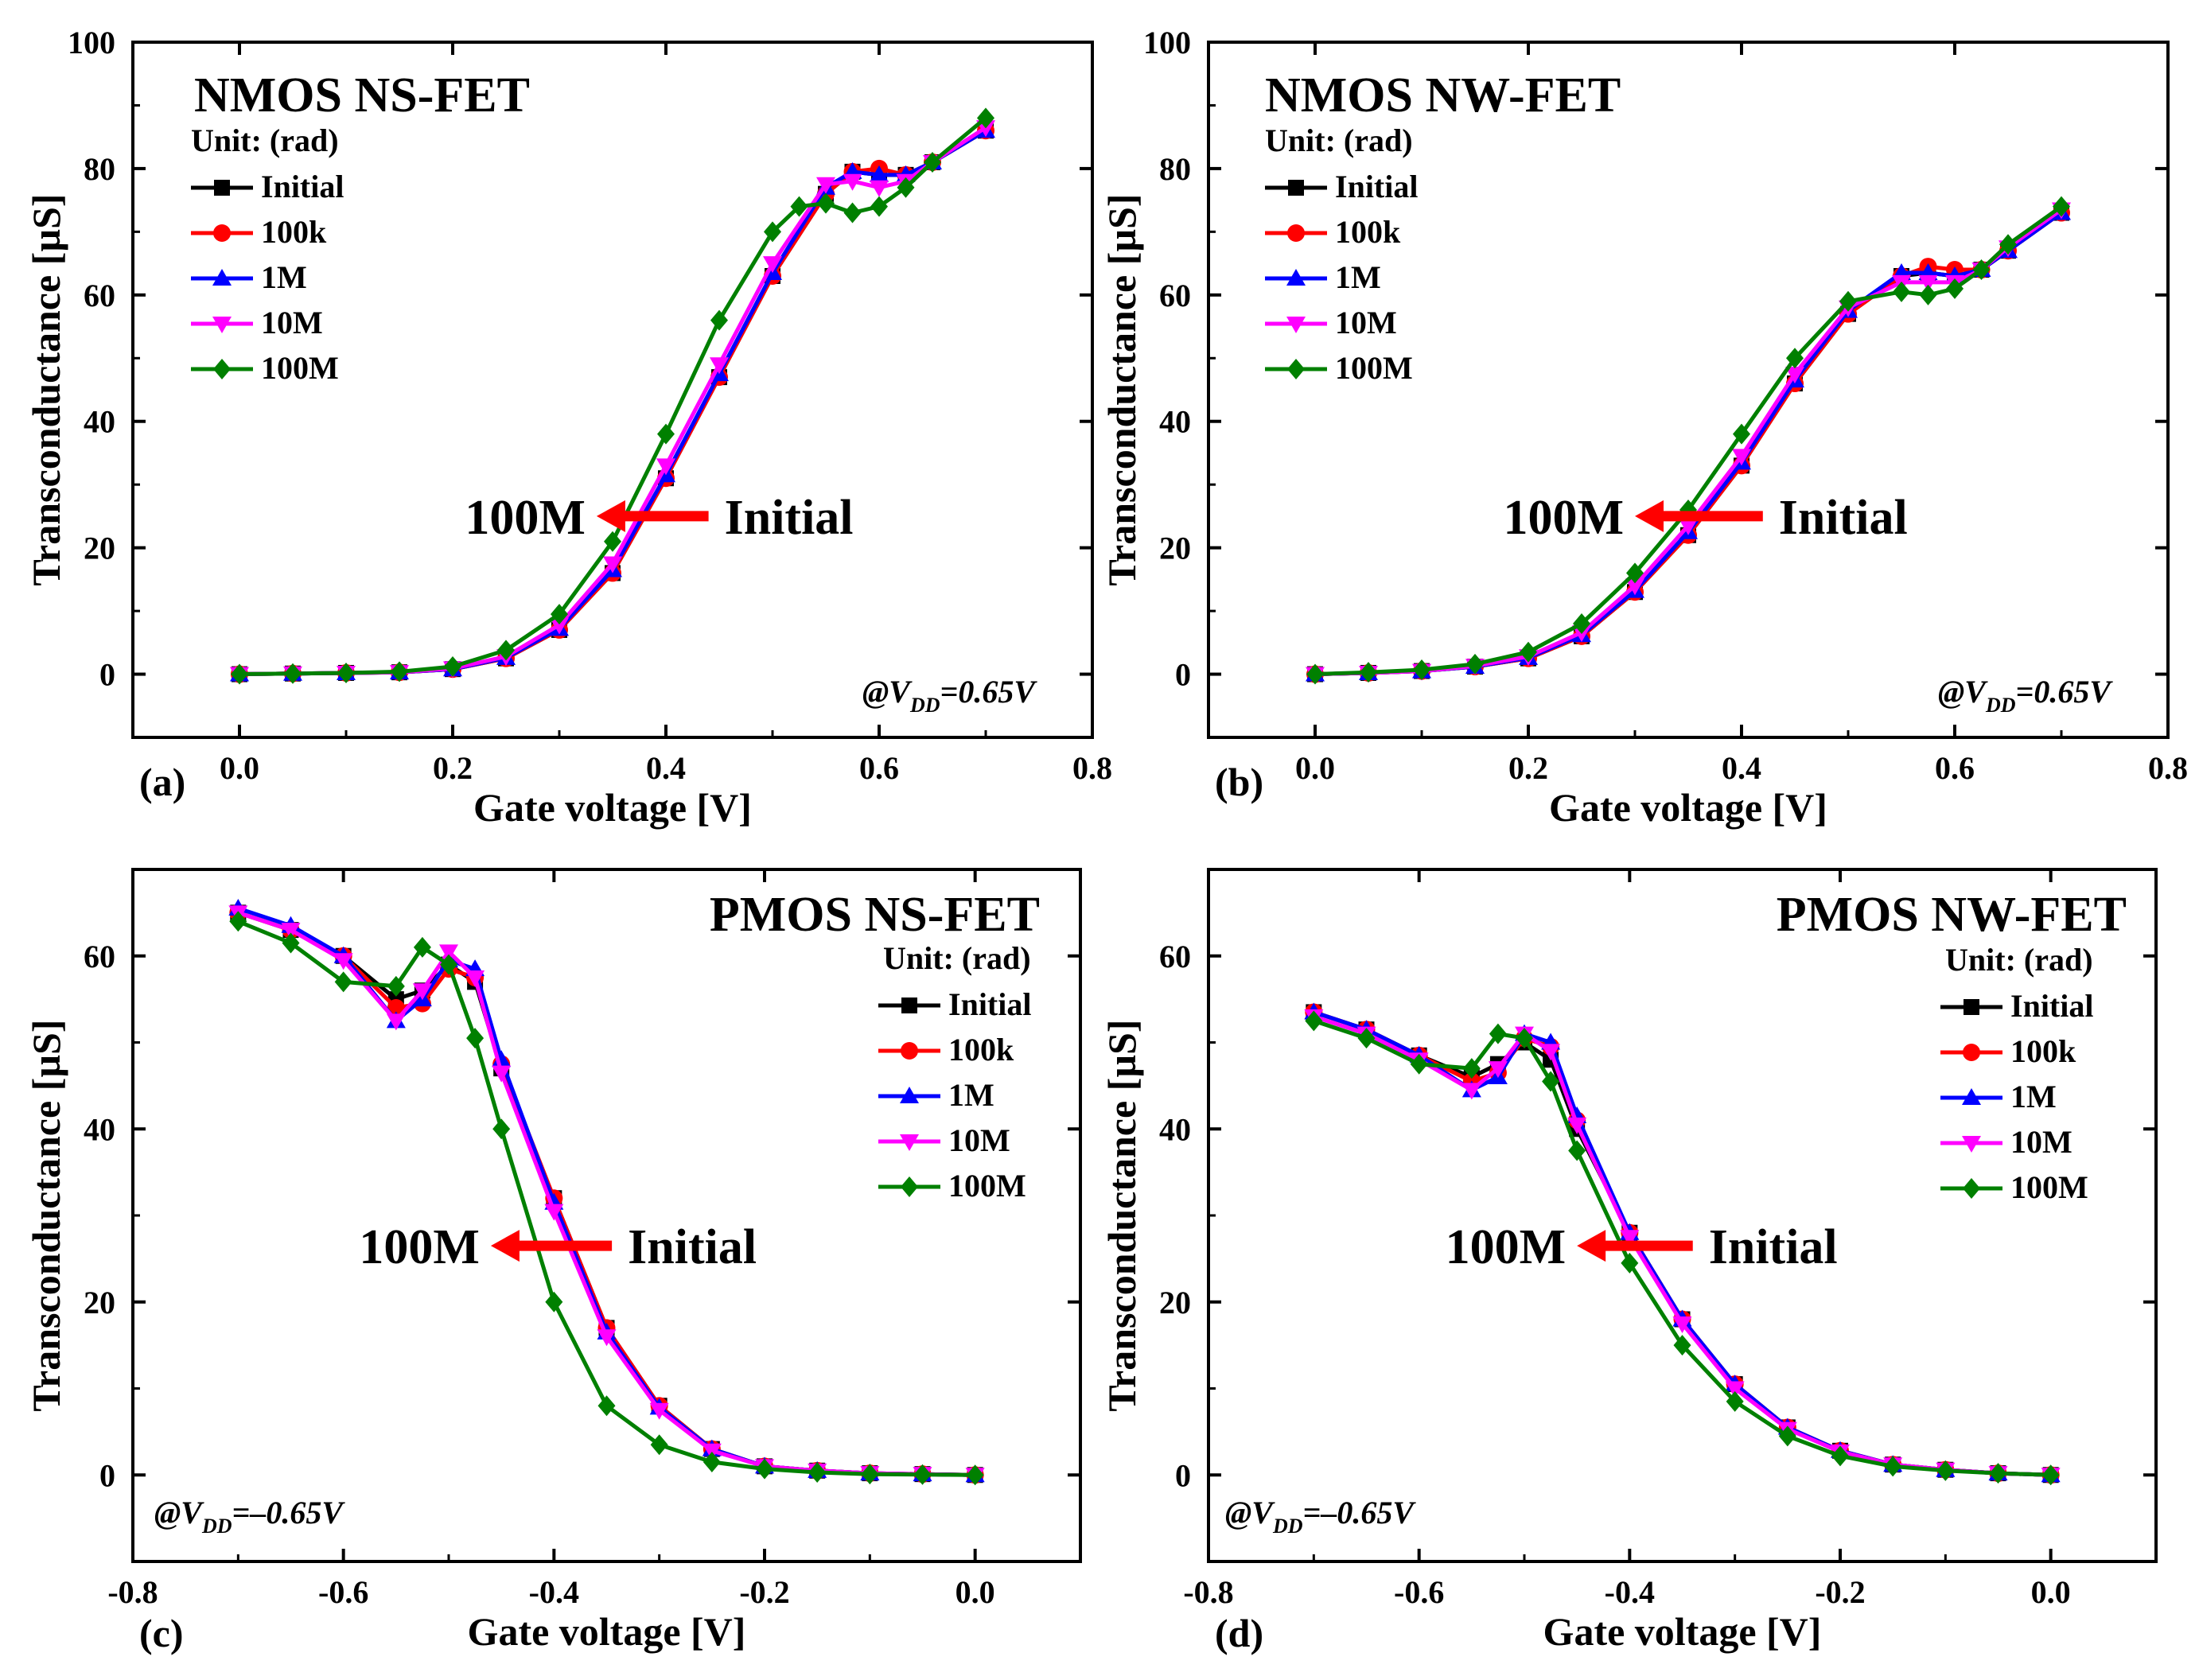  I want to click on panel-label: (d), so click(1239, 1633).